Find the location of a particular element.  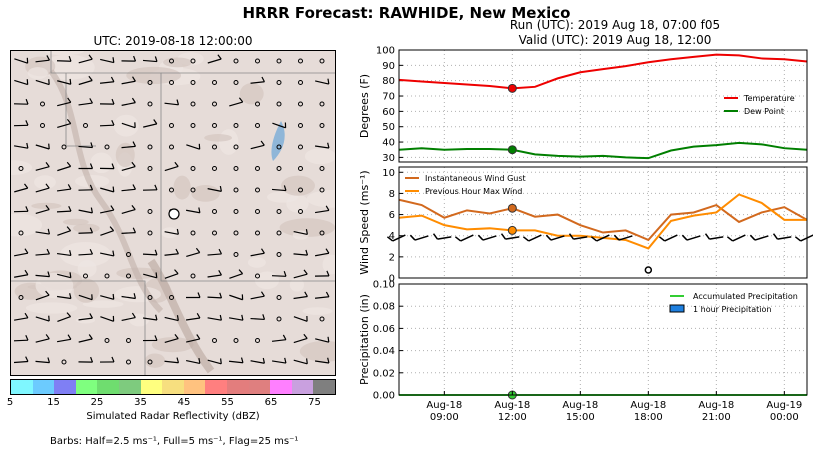

colorbar-tick-label: 5 is located at coordinates (10, 402).